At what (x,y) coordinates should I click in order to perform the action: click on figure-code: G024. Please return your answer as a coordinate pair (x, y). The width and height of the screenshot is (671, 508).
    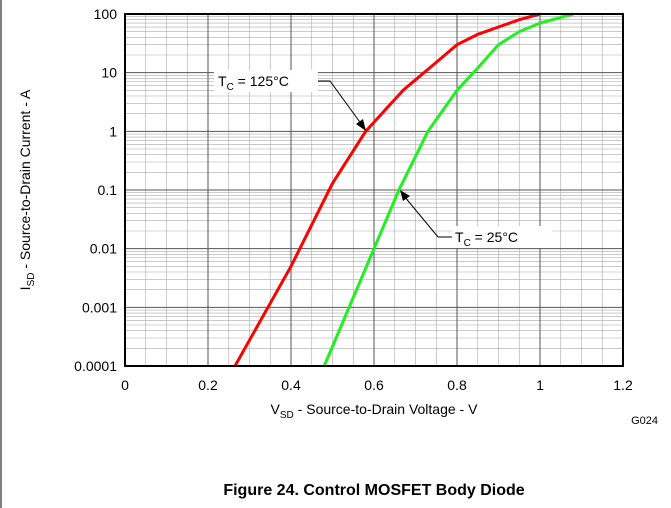
    Looking at the image, I should click on (644, 421).